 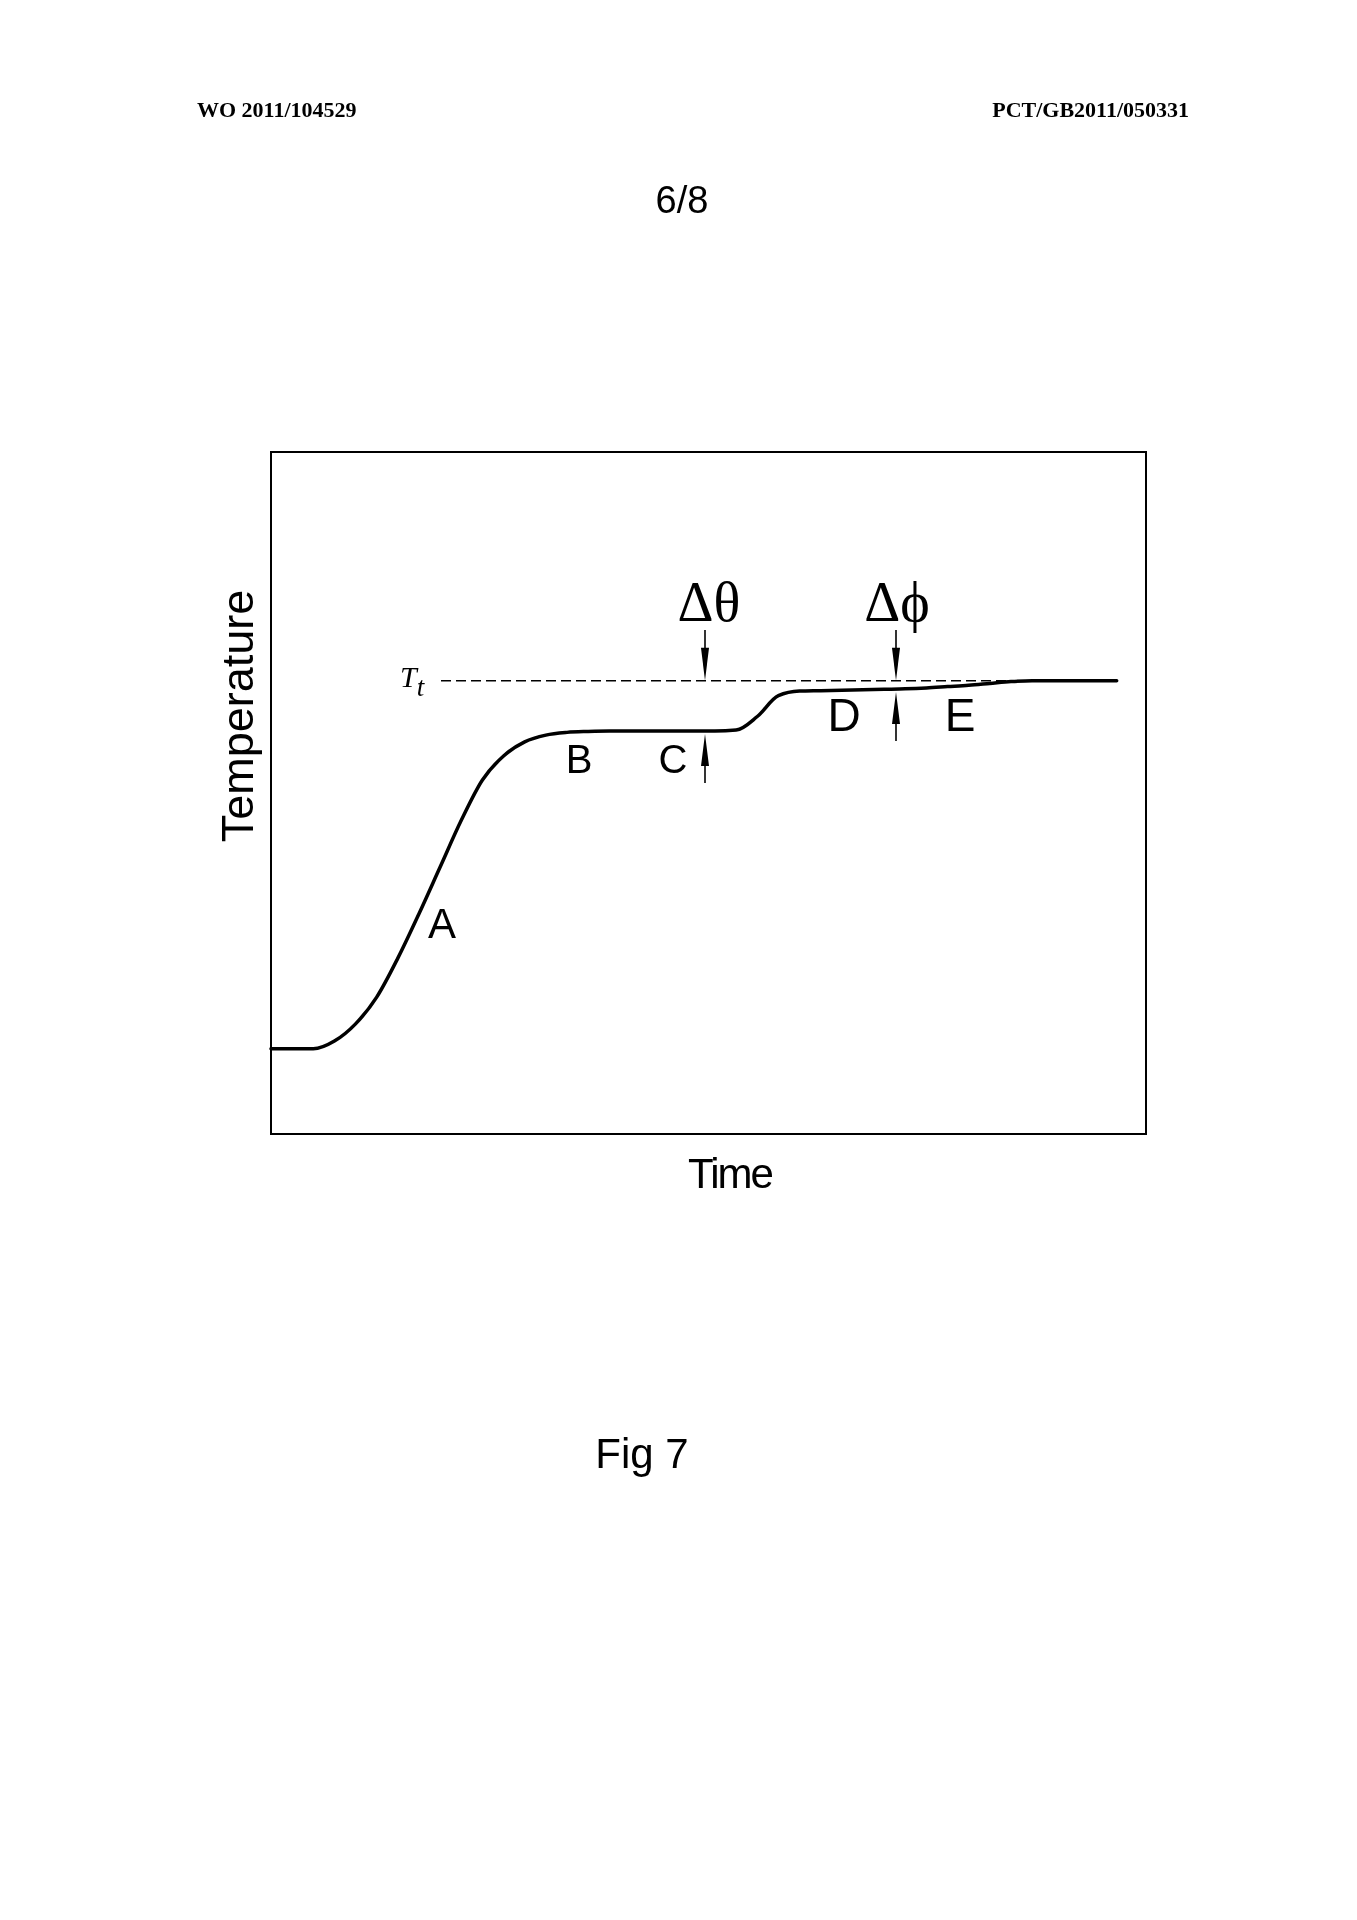 I want to click on text: Δϕ, so click(x=897, y=602).